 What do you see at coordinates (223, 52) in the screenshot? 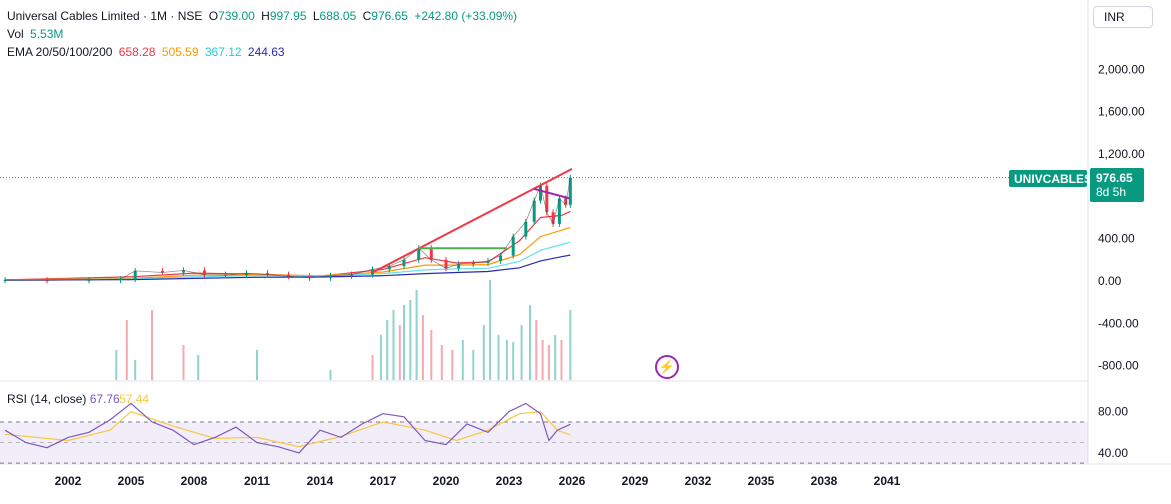
I see `ema100-value: 367.12` at bounding box center [223, 52].